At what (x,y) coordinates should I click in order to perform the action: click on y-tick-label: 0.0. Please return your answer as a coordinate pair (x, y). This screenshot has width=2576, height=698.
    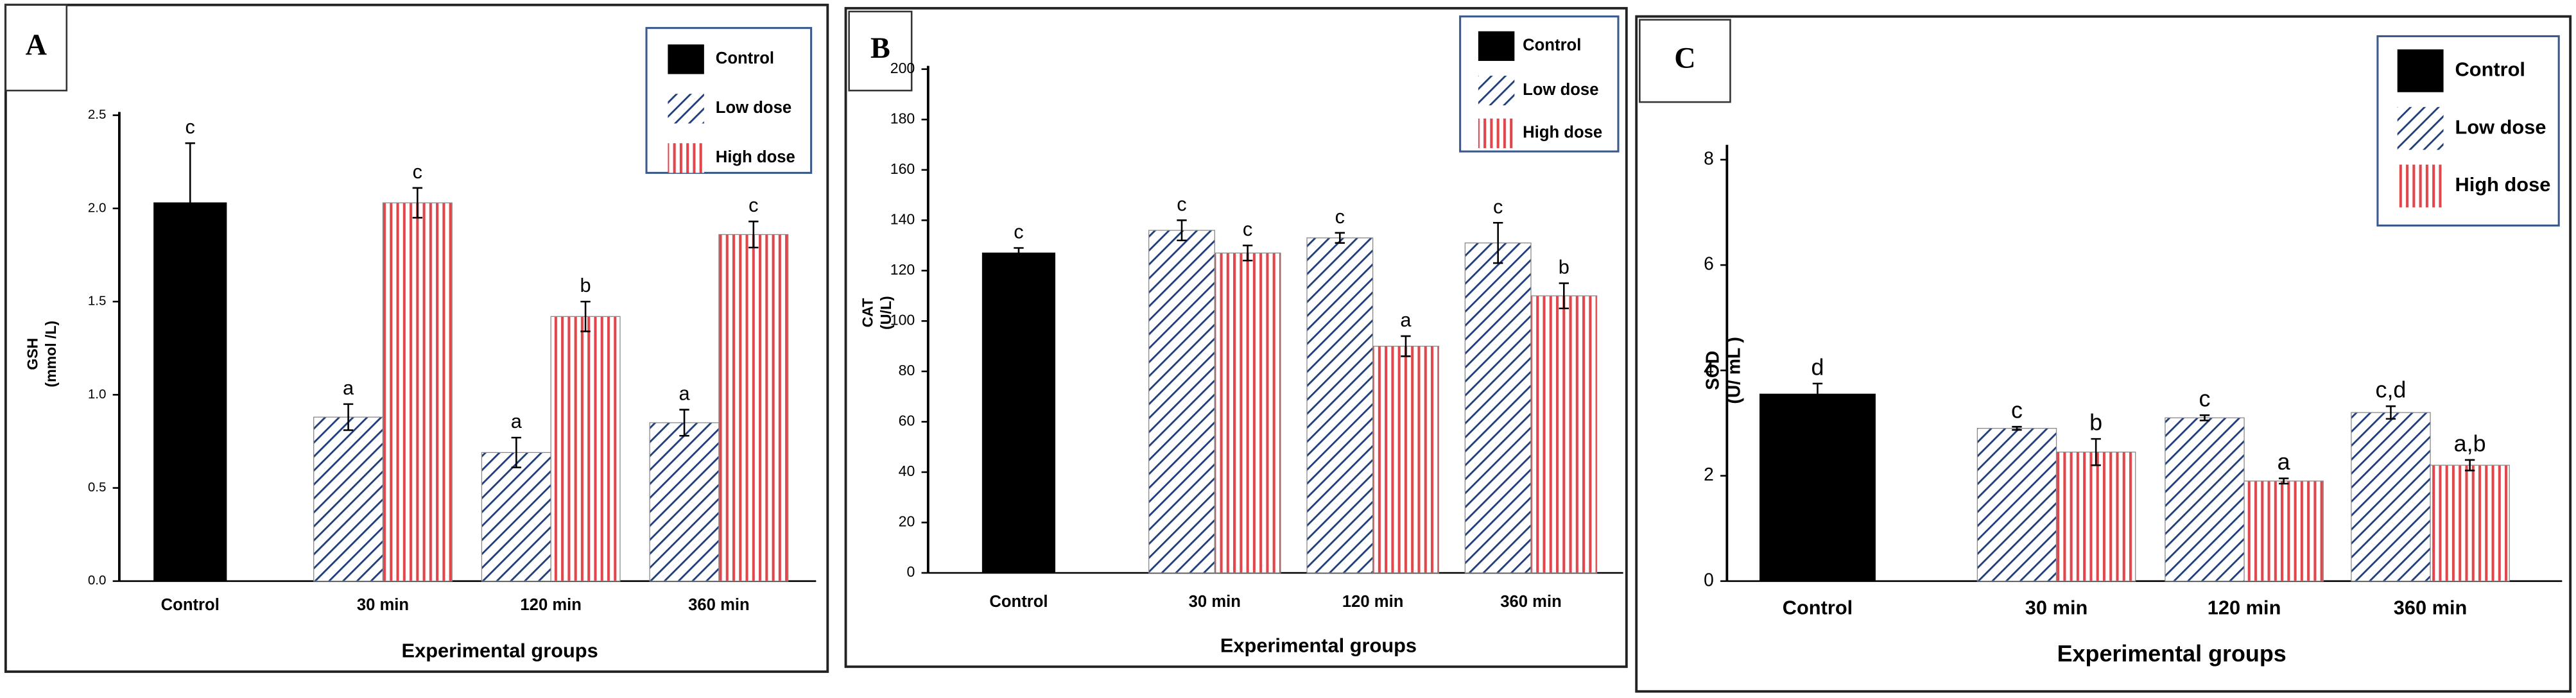
    Looking at the image, I should click on (98, 580).